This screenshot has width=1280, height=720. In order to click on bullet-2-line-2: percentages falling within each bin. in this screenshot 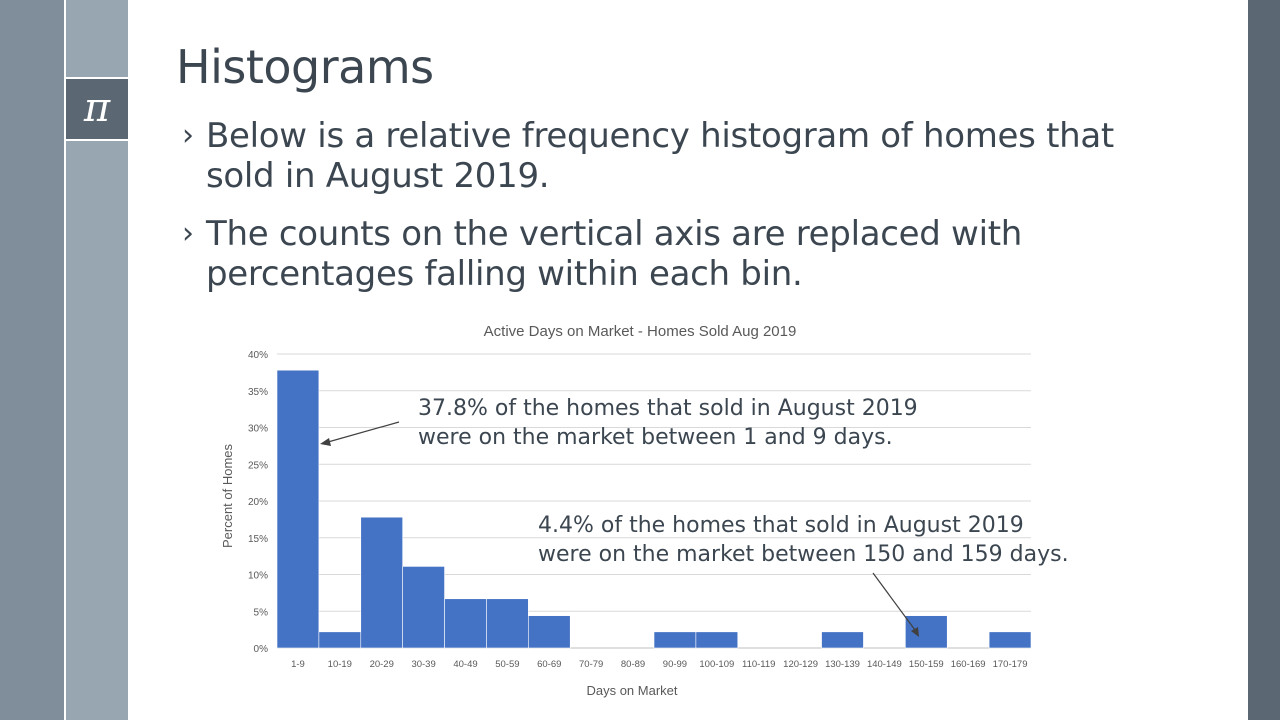, I will do `click(504, 274)`.